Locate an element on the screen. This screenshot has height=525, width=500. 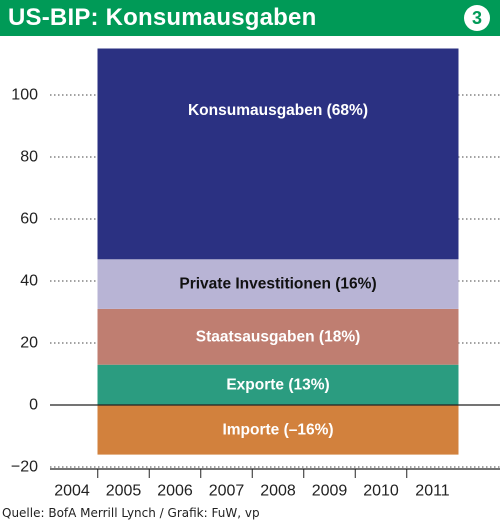
segment-label-3: Private Investitionen (16%) is located at coordinates (277, 284).